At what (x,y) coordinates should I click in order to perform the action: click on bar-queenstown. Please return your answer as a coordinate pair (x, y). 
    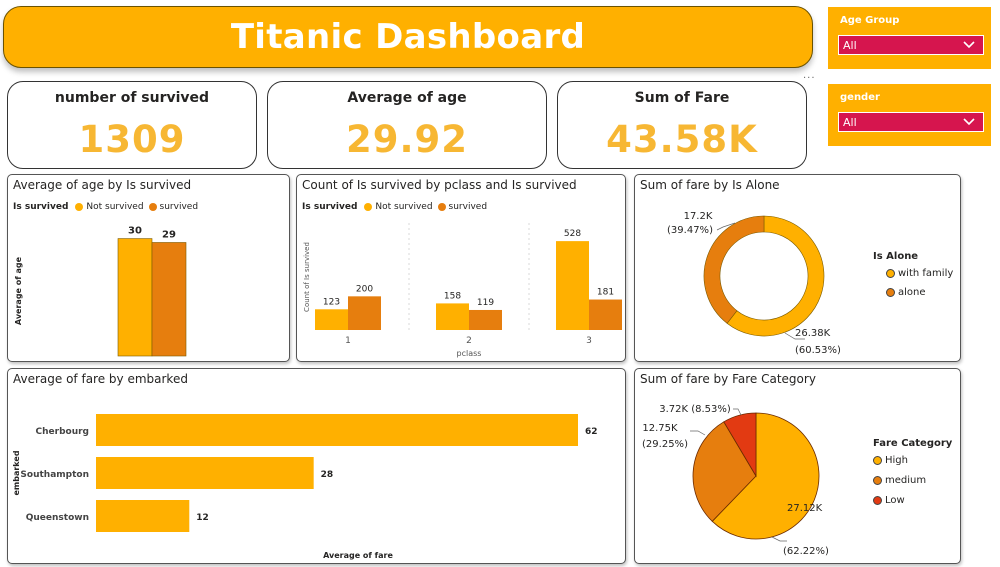
    Looking at the image, I should click on (143, 516).